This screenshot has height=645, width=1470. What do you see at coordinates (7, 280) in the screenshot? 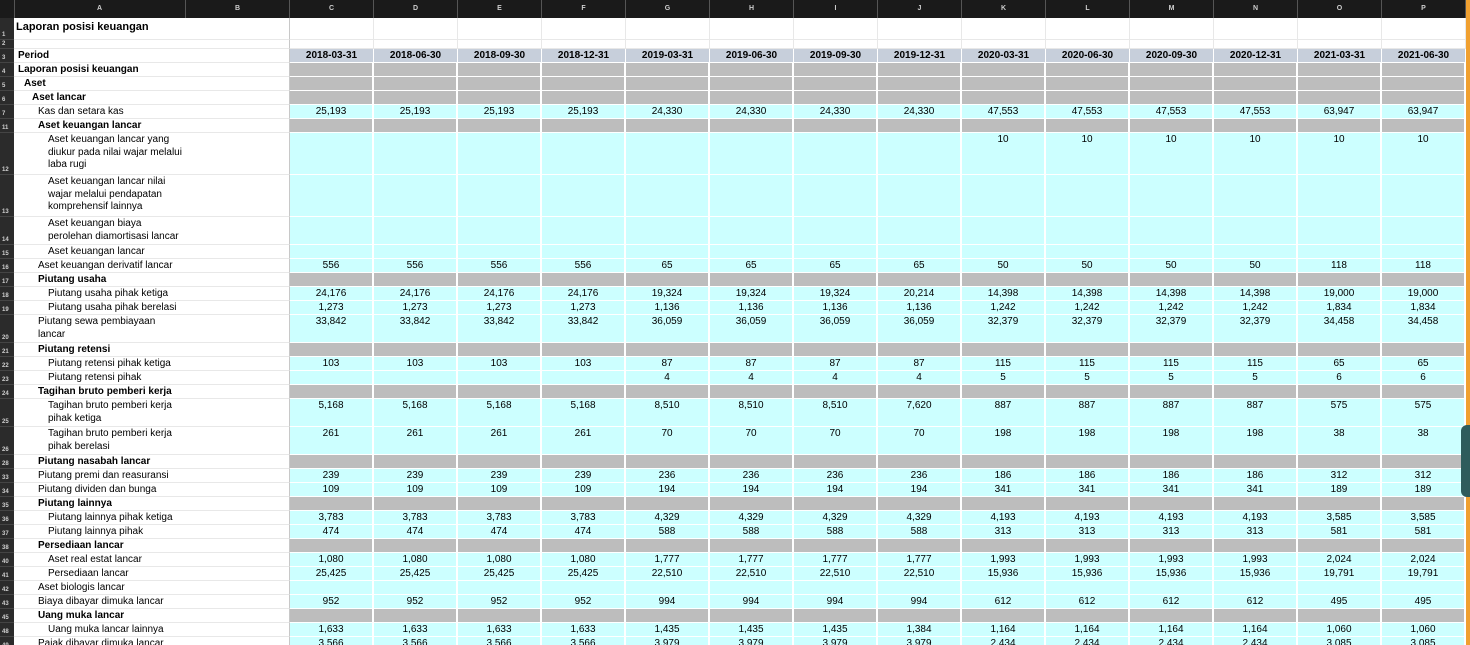
I see `row-header: 17` at bounding box center [7, 280].